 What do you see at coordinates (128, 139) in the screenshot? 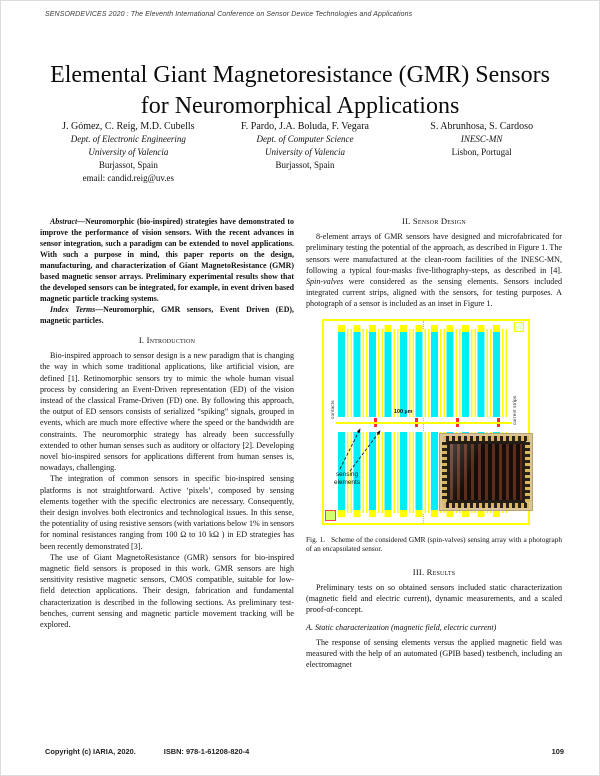
I see `author-dept: Dept. of Electronic Engineering` at bounding box center [128, 139].